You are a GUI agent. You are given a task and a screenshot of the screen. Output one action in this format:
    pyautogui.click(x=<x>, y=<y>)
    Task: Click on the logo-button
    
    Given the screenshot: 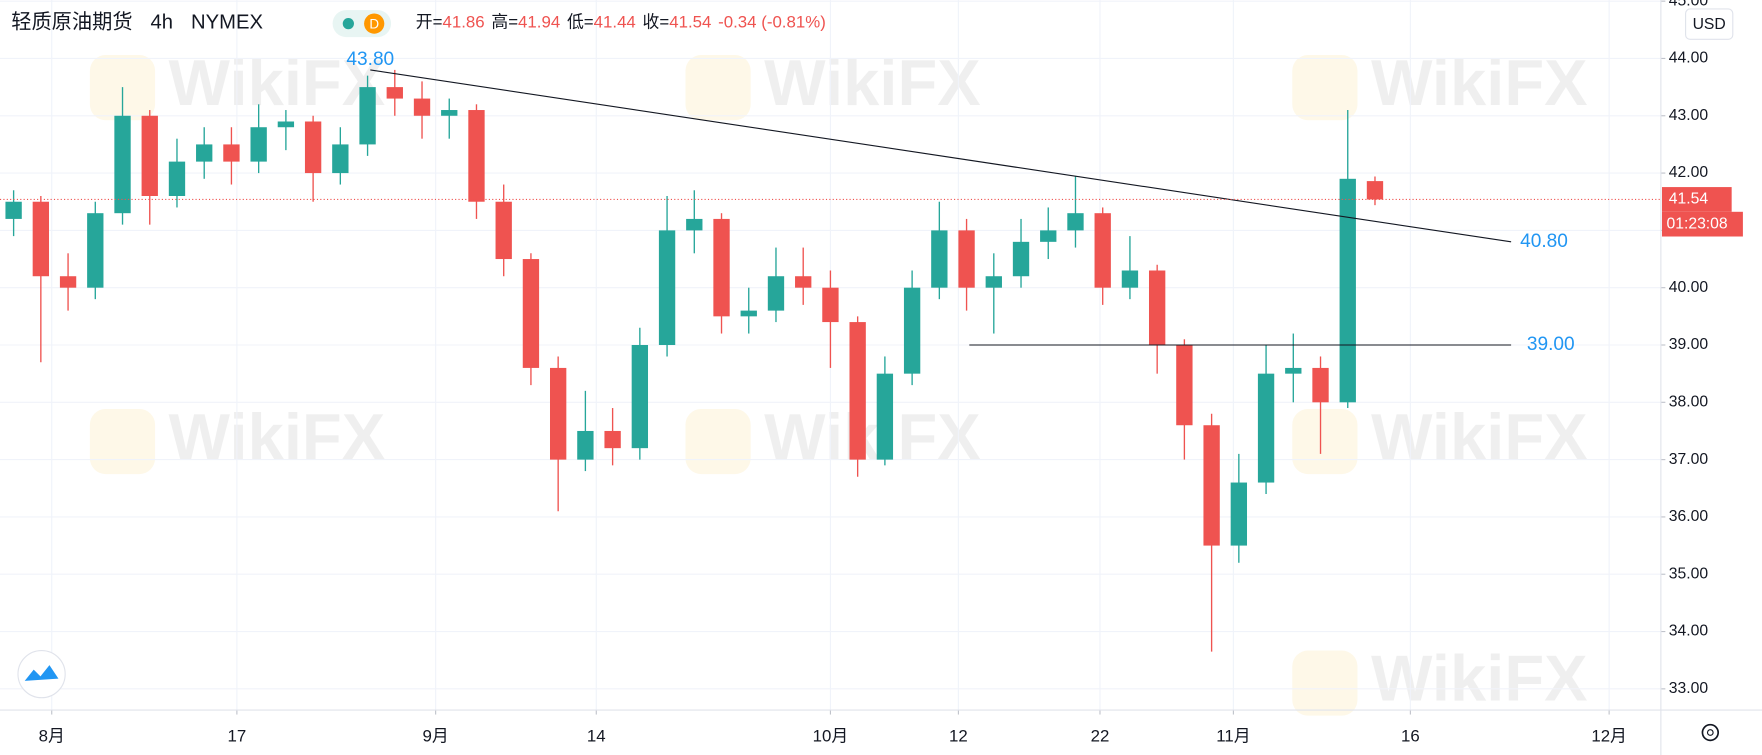 What is the action you would take?
    pyautogui.click(x=41, y=674)
    